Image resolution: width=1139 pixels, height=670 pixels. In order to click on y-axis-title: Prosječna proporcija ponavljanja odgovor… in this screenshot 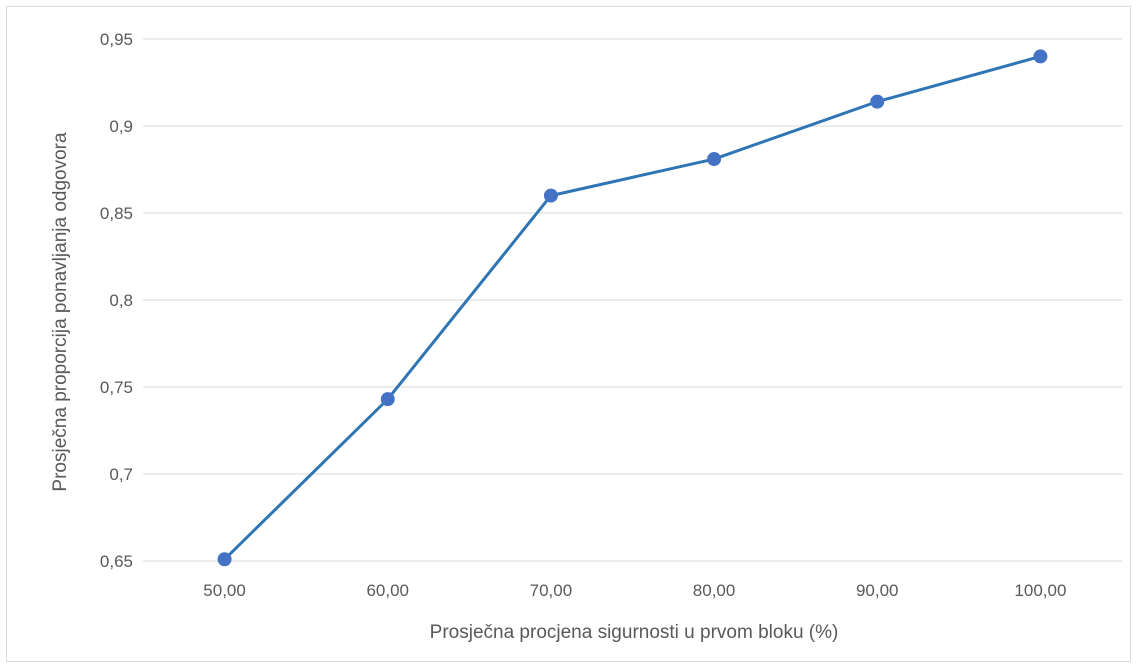, I will do `click(60, 312)`.